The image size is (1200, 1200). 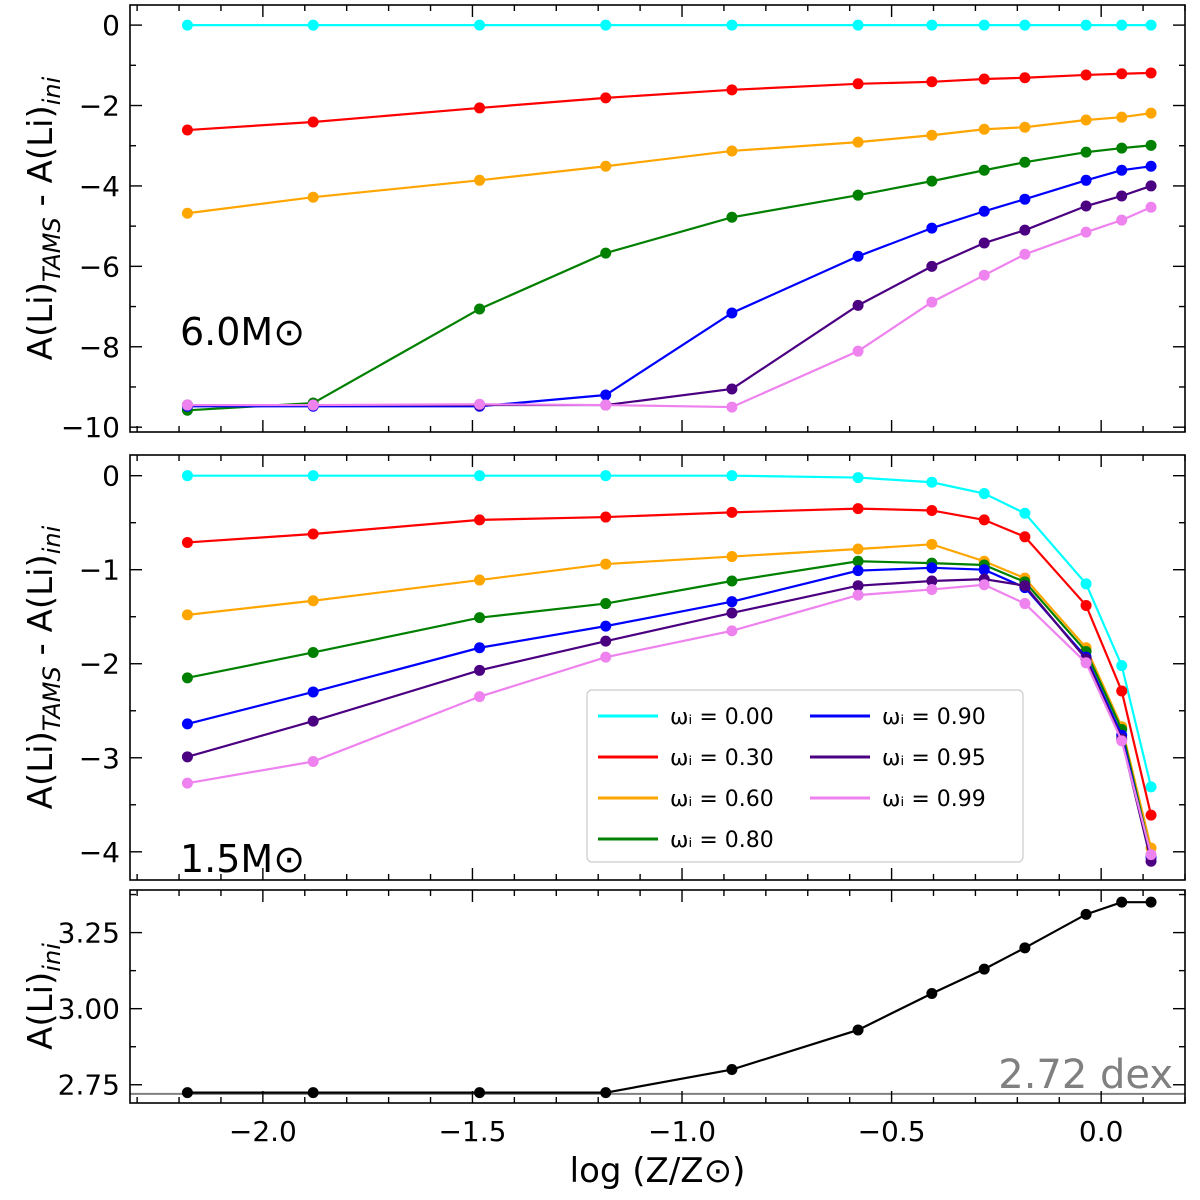 I want to click on legend-item: ωᵢ = 0.90, so click(x=898, y=717).